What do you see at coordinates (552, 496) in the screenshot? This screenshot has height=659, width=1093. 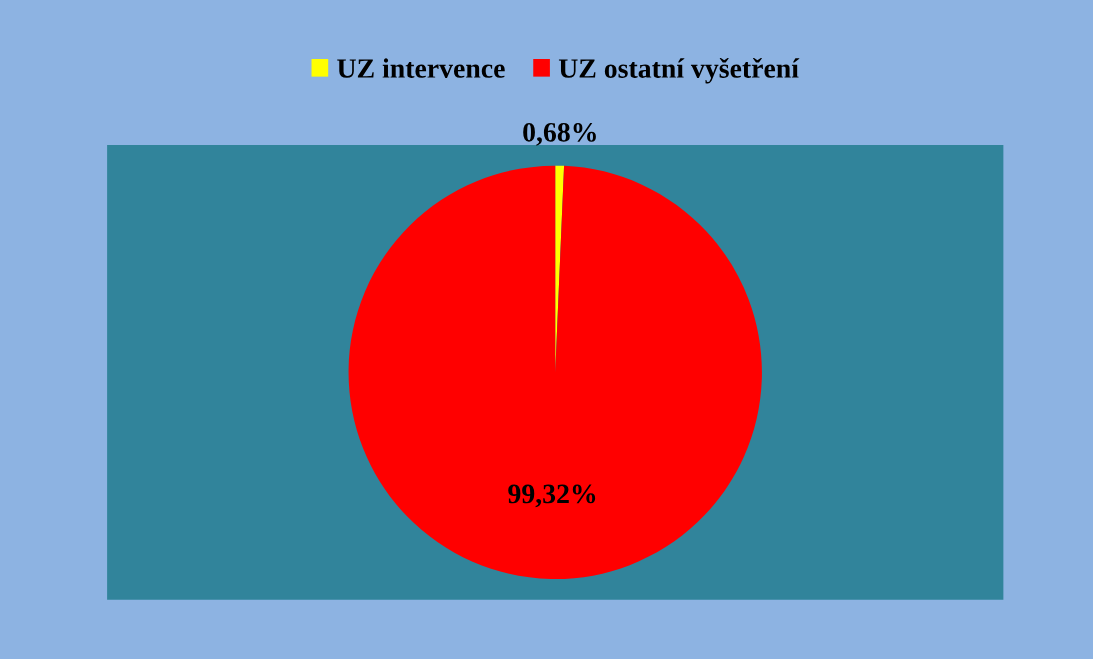 I see `data-label: 99,32%` at bounding box center [552, 496].